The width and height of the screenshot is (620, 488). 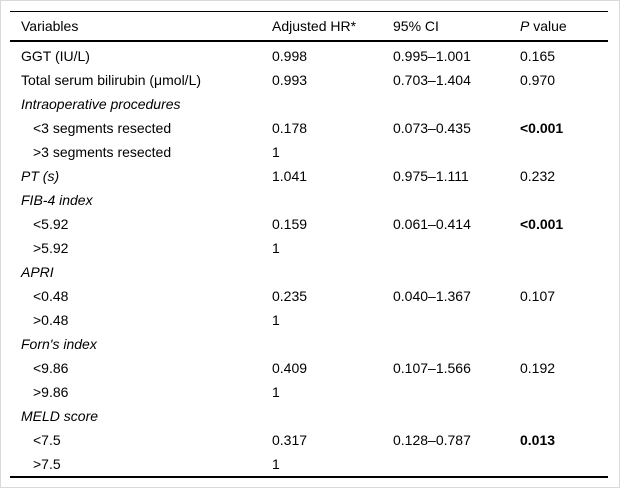 I want to click on ci-cell: 0.040–1.367, so click(x=432, y=296).